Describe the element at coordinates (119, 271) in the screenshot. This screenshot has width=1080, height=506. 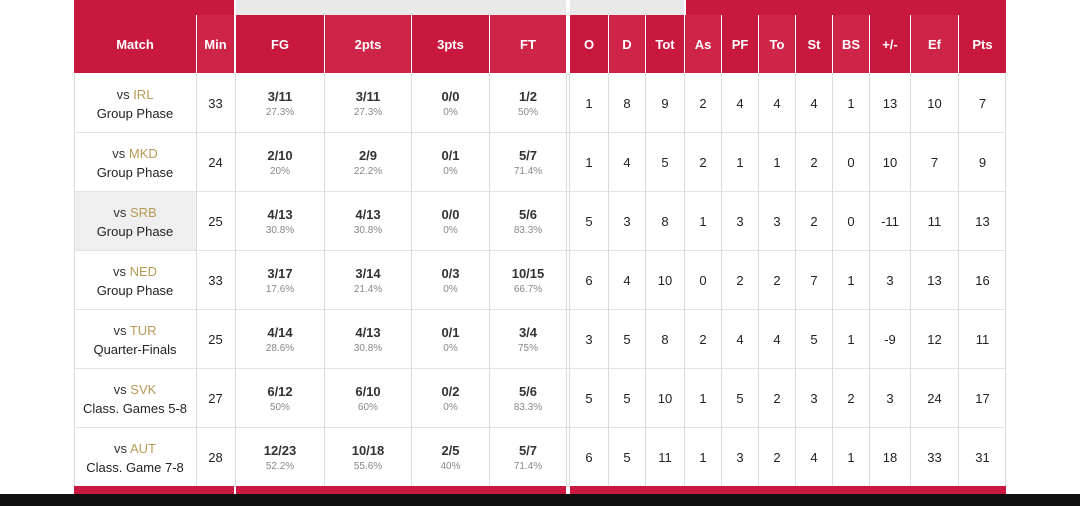
I see `vs-label: vs` at that location.